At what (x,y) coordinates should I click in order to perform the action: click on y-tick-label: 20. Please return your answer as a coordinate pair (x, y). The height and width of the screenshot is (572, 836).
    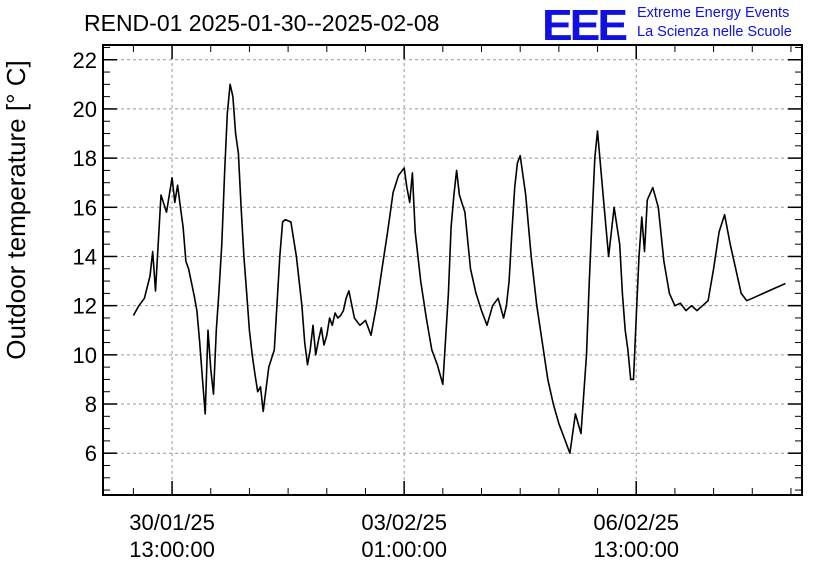
    Looking at the image, I should click on (85, 109).